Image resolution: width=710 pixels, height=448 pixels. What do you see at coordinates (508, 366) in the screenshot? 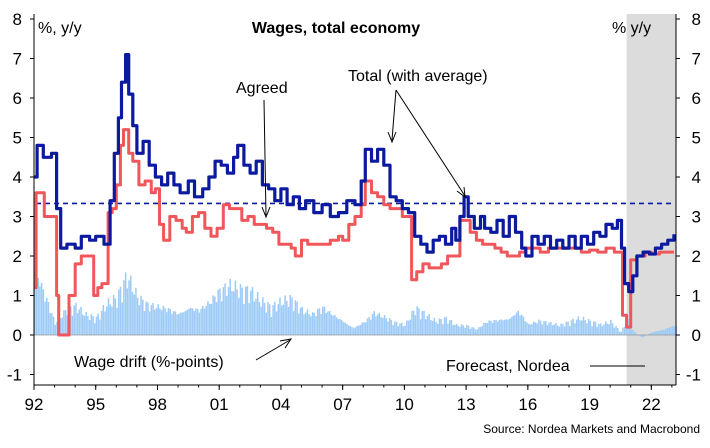
I see `annotation-forecast: Forecast, Nordea` at bounding box center [508, 366].